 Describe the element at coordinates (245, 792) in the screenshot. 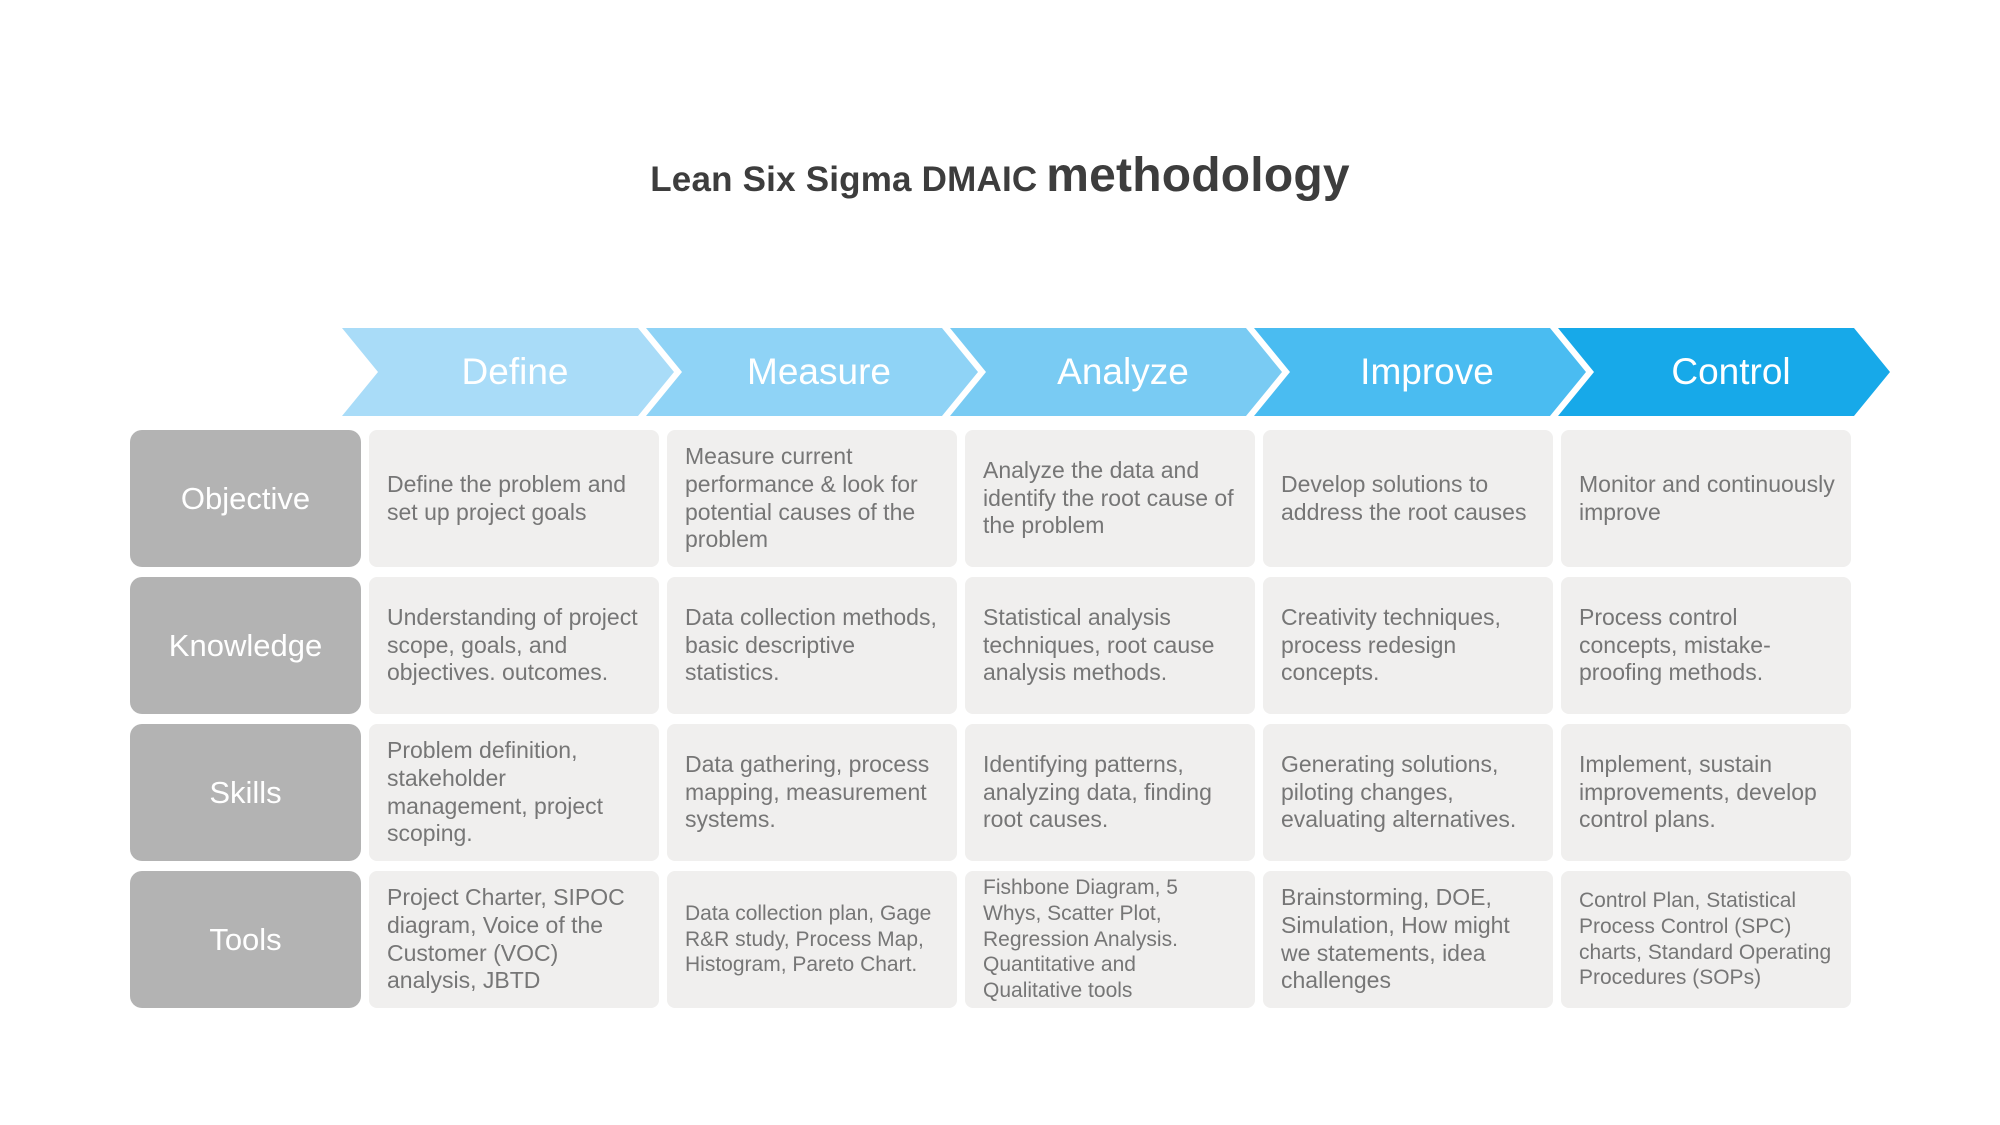

I see `row-label-skills: Skills` at that location.